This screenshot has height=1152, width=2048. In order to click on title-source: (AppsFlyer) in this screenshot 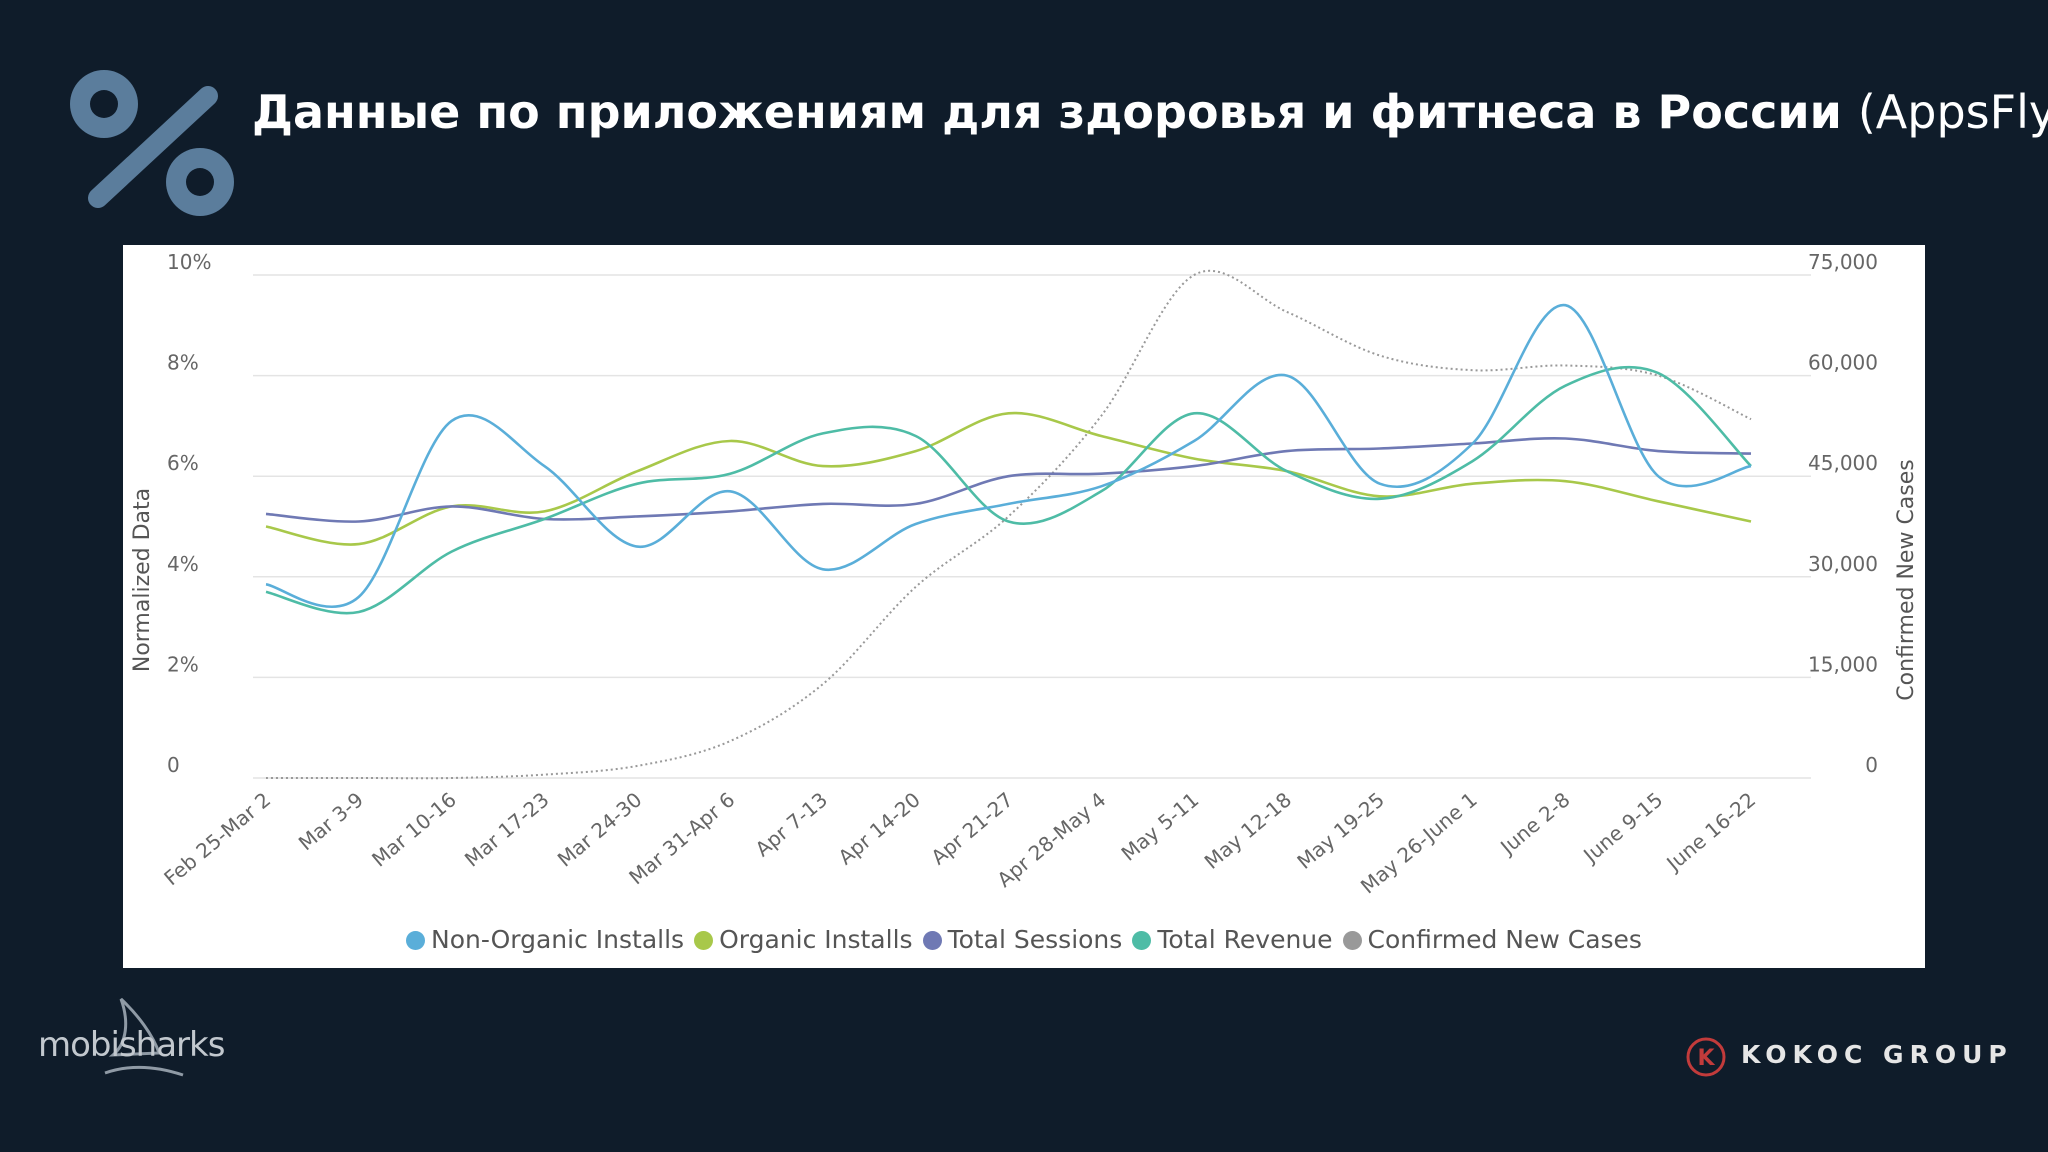, I will do `click(1952, 112)`.